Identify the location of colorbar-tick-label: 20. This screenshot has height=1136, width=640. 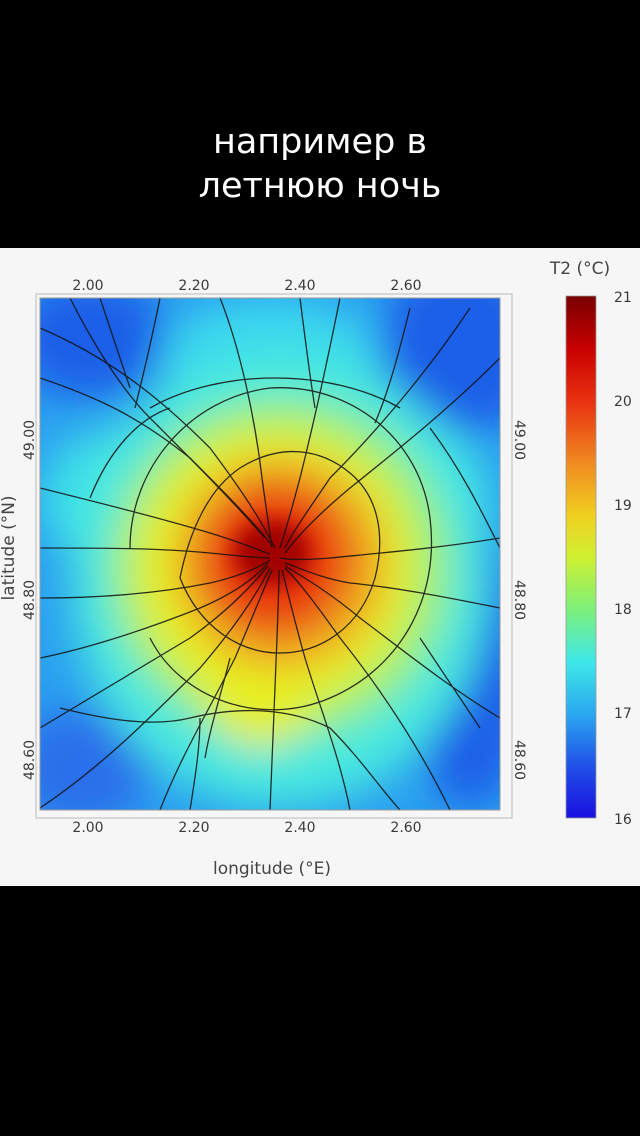
(623, 402).